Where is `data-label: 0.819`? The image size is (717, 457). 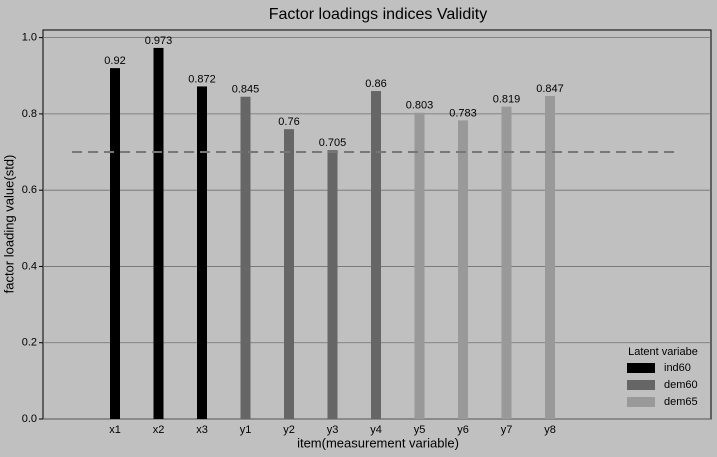 data-label: 0.819 is located at coordinates (507, 100).